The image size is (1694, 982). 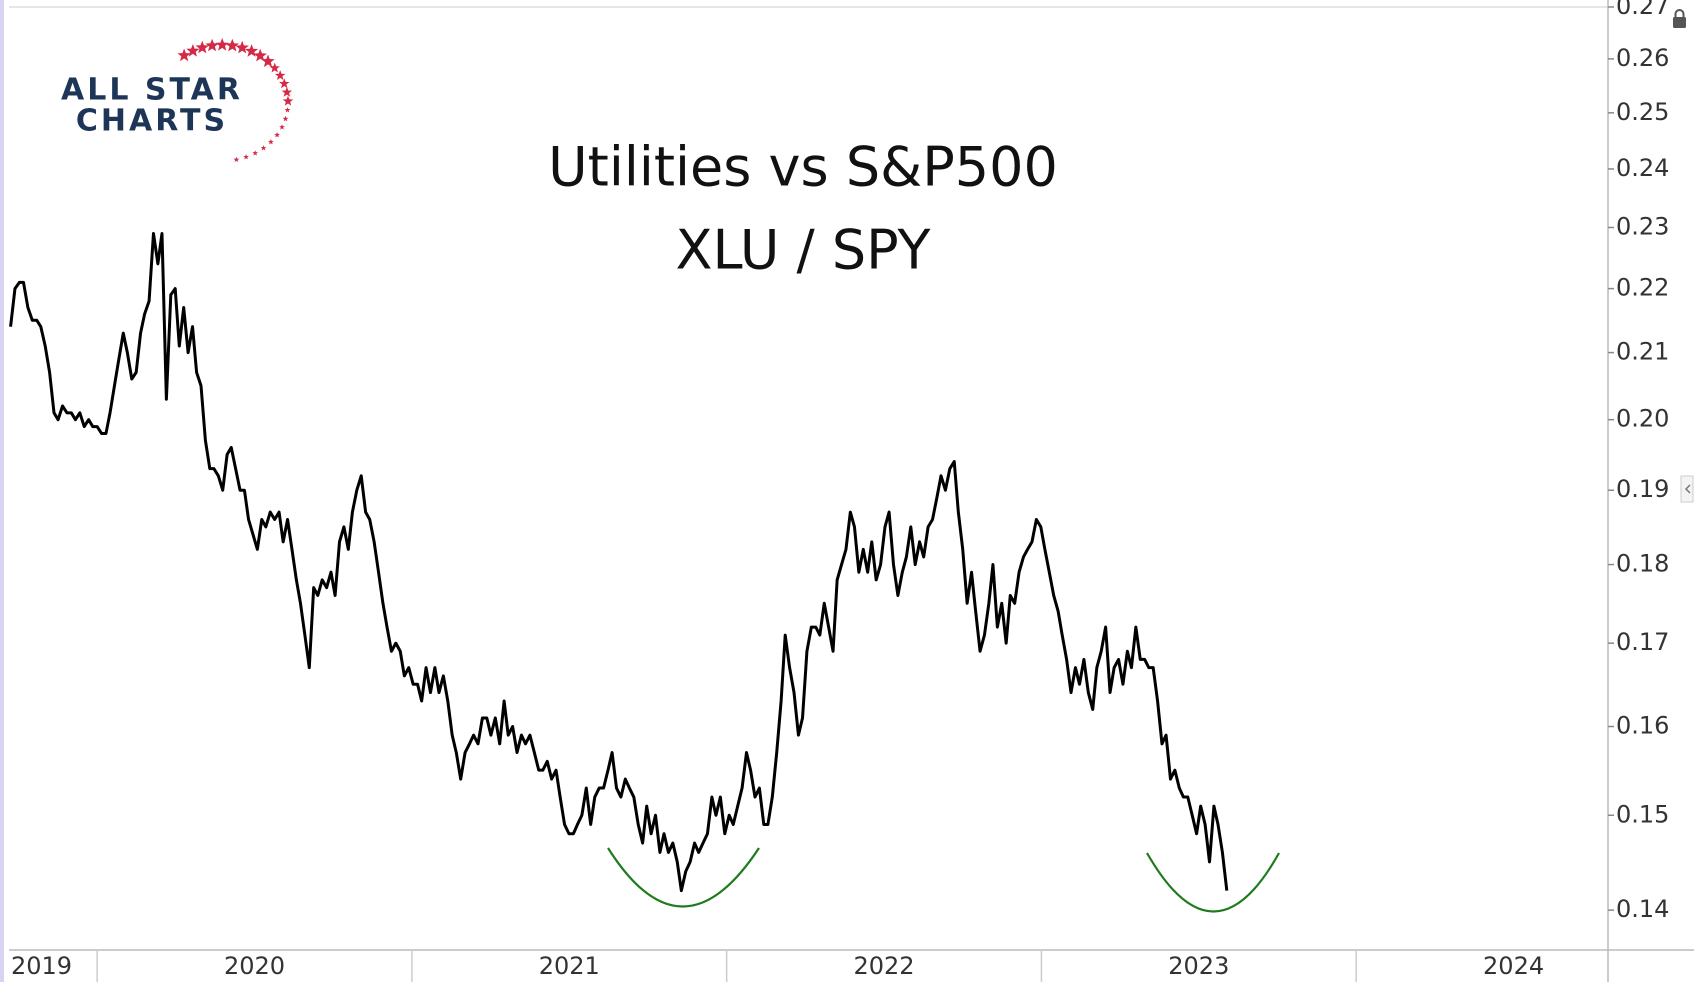 I want to click on lock-icon, so click(x=1679, y=18).